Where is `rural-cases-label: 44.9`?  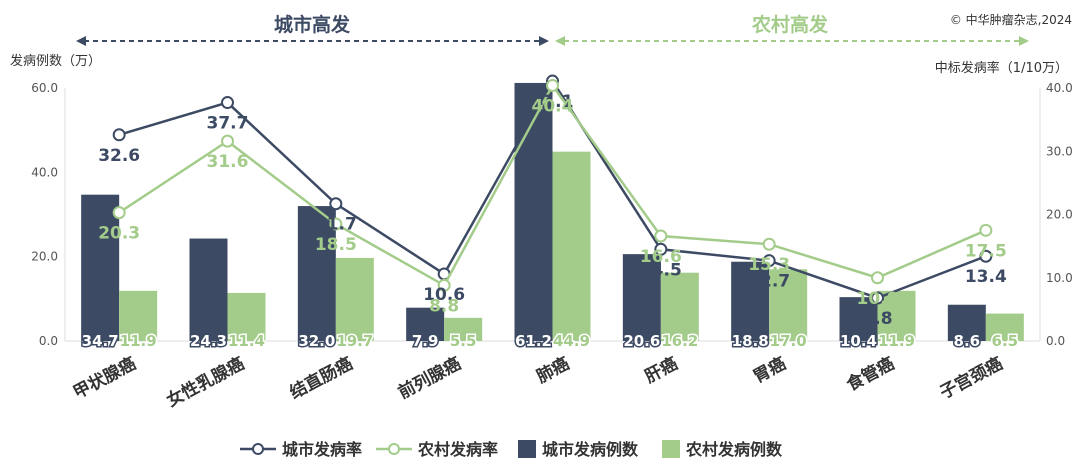
rural-cases-label: 44.9 is located at coordinates (571, 341).